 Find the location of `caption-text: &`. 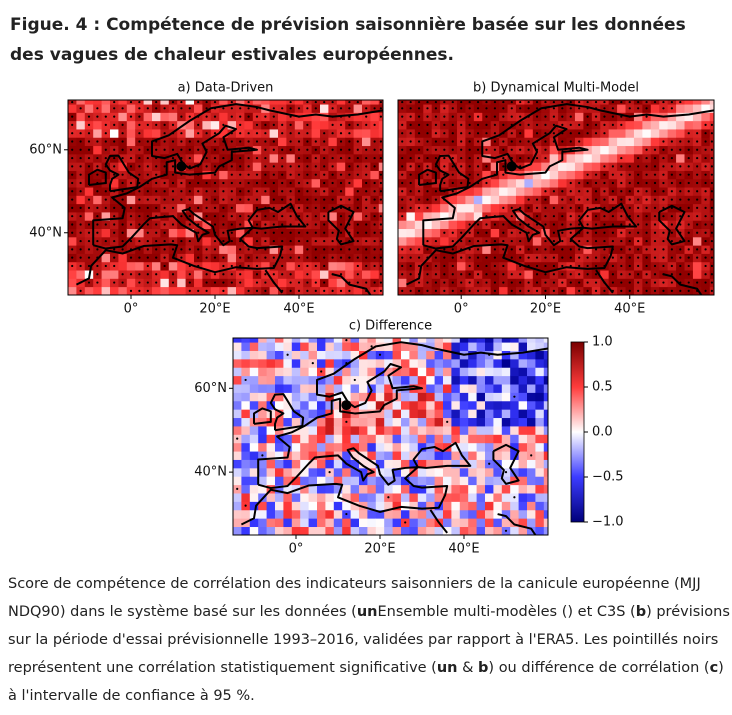

caption-text: & is located at coordinates (468, 668).